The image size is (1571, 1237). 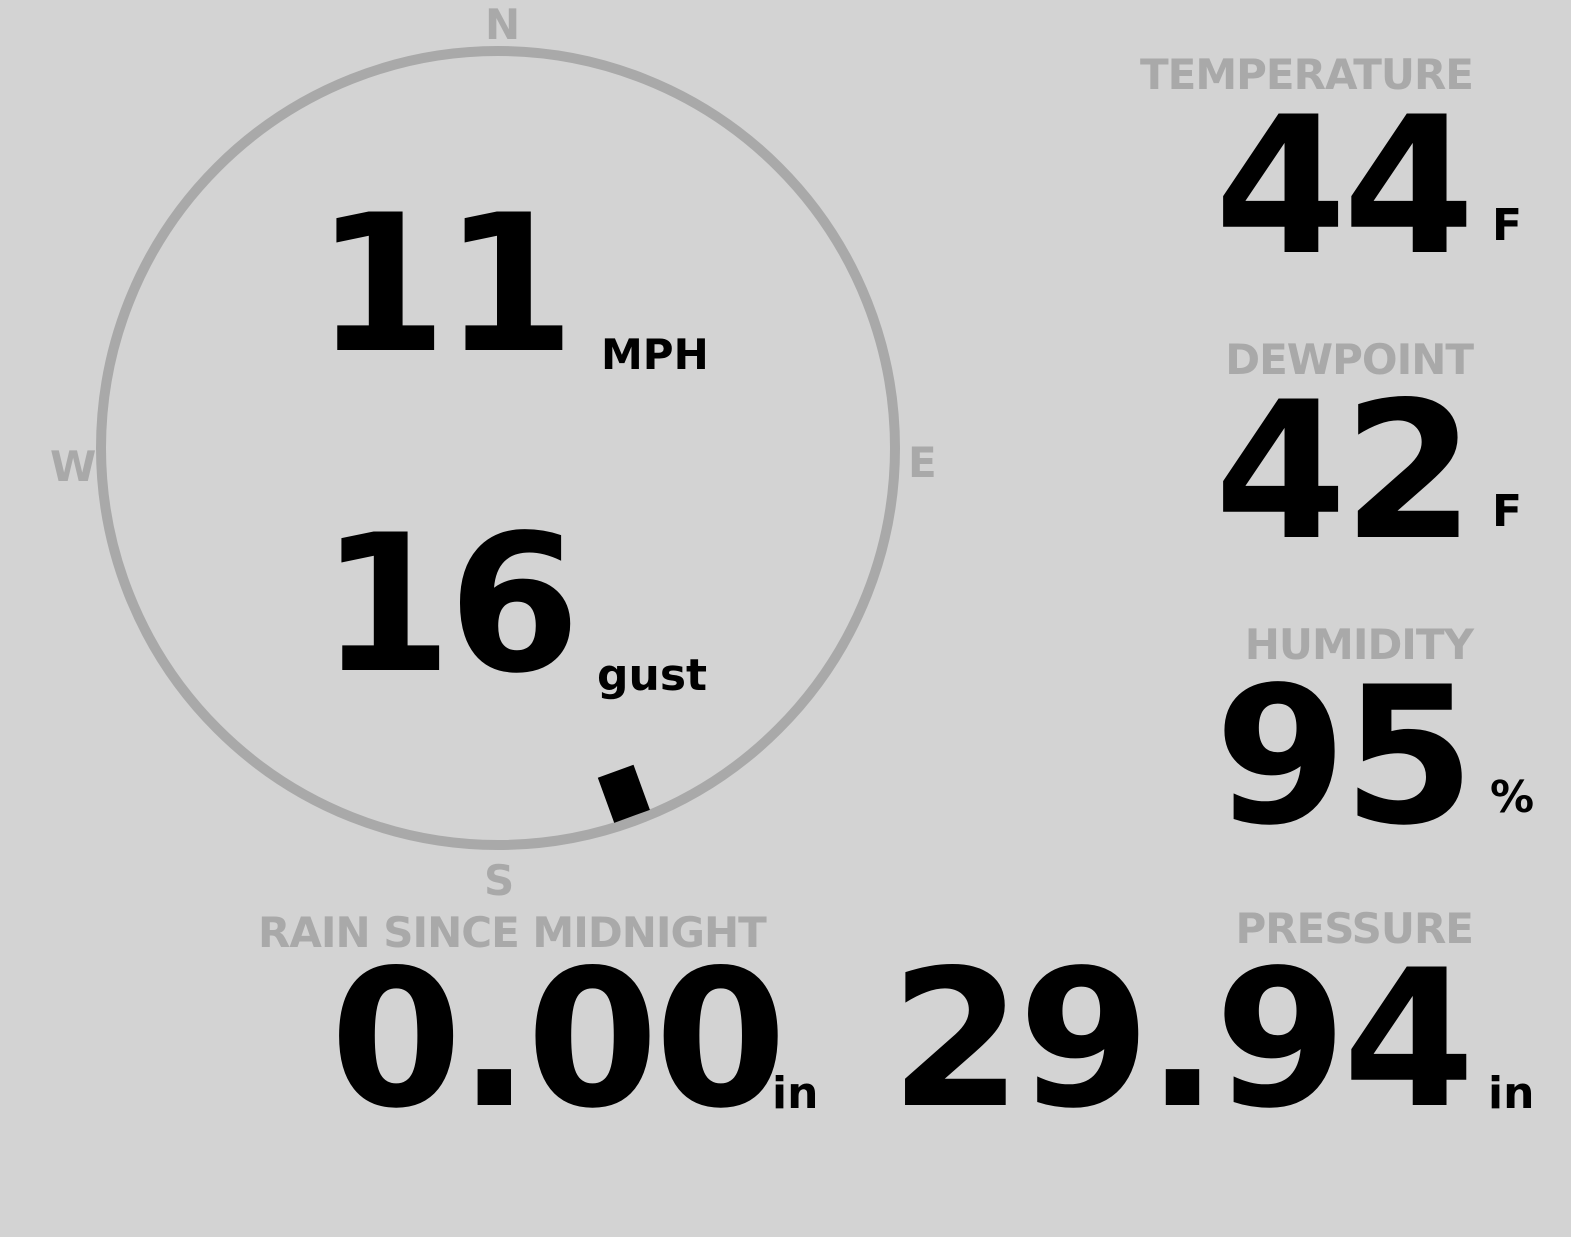 What do you see at coordinates (1507, 511) in the screenshot?
I see `dewpoint-unit: F` at bounding box center [1507, 511].